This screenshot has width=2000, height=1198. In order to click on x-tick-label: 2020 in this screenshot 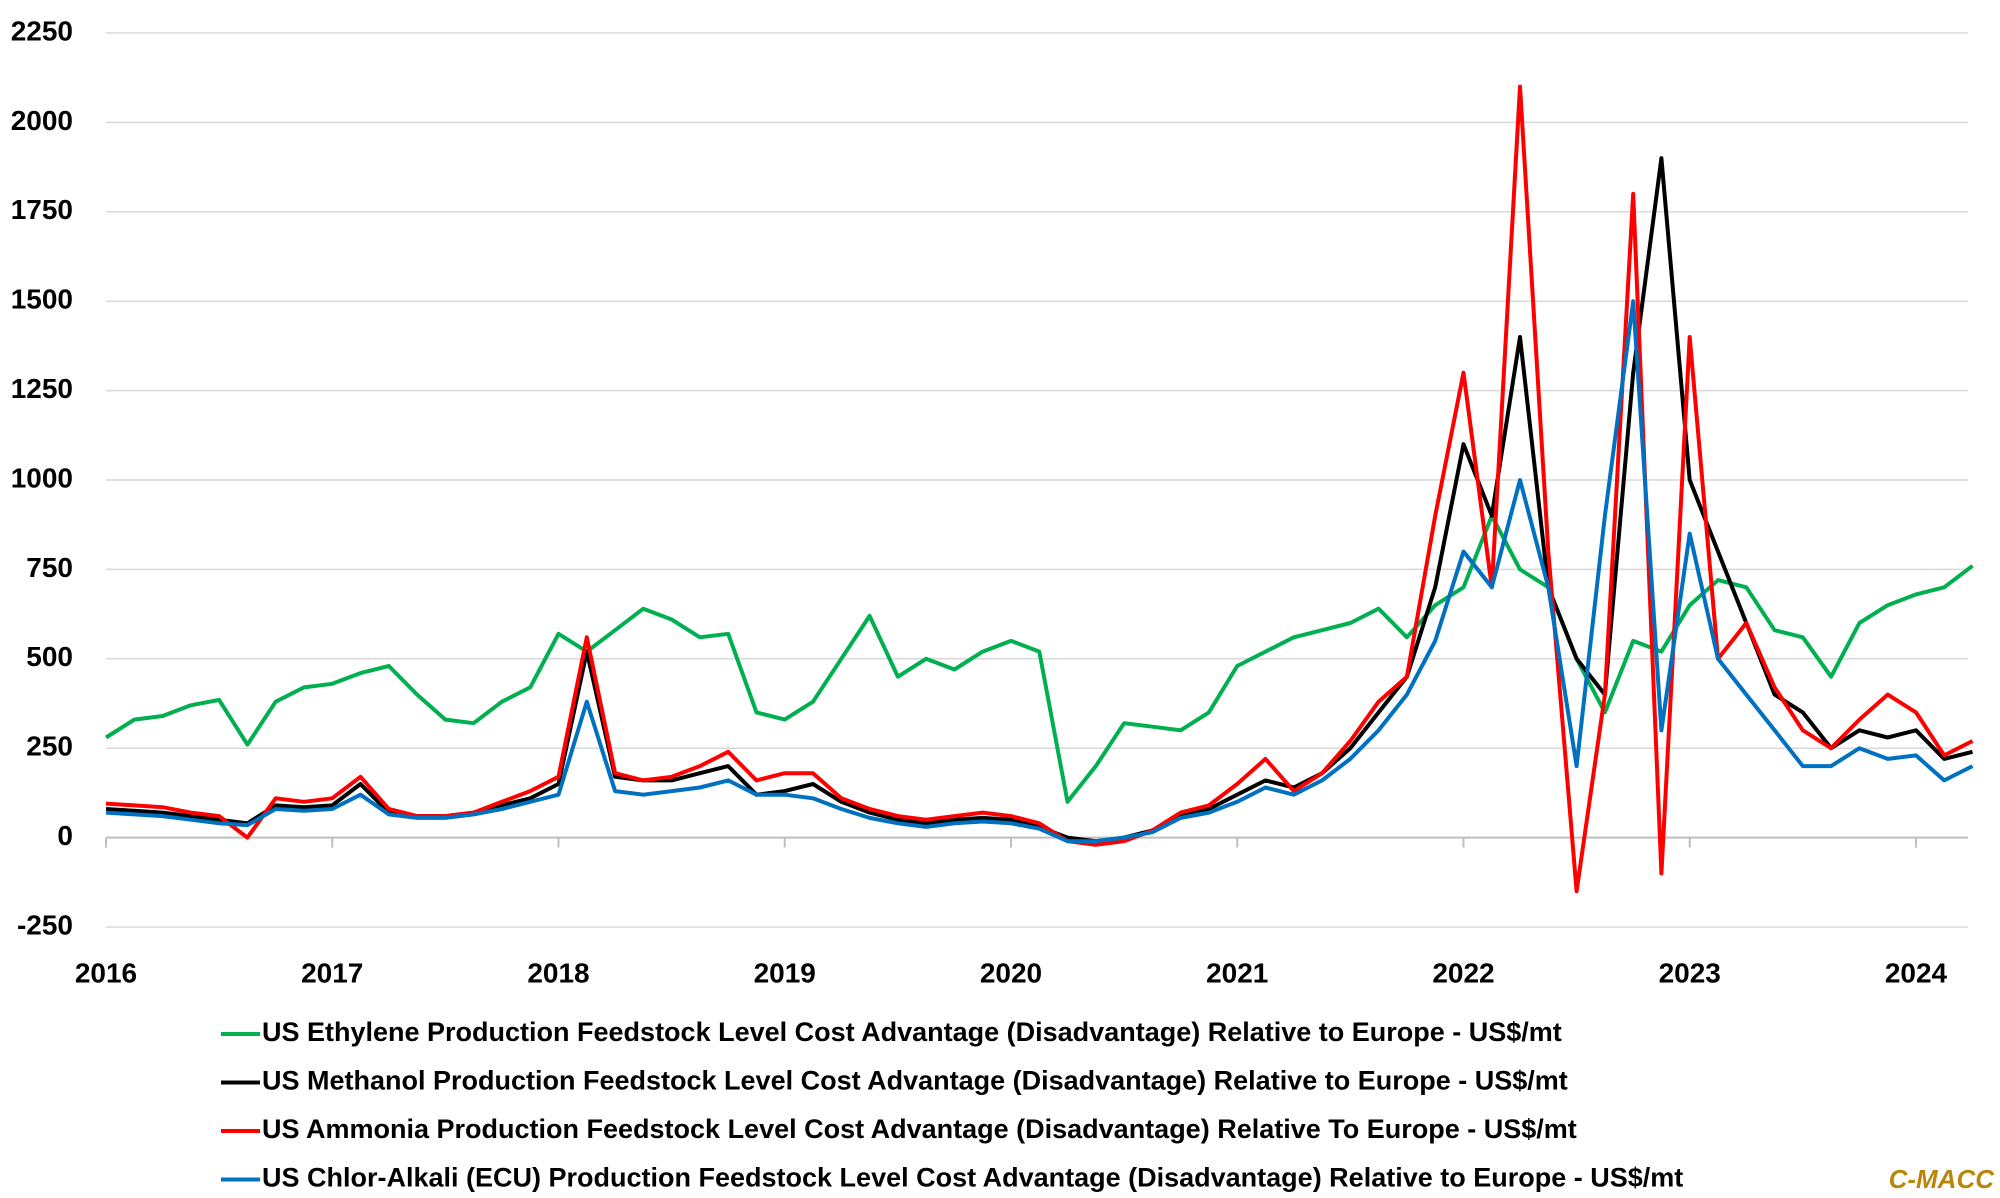, I will do `click(1011, 972)`.